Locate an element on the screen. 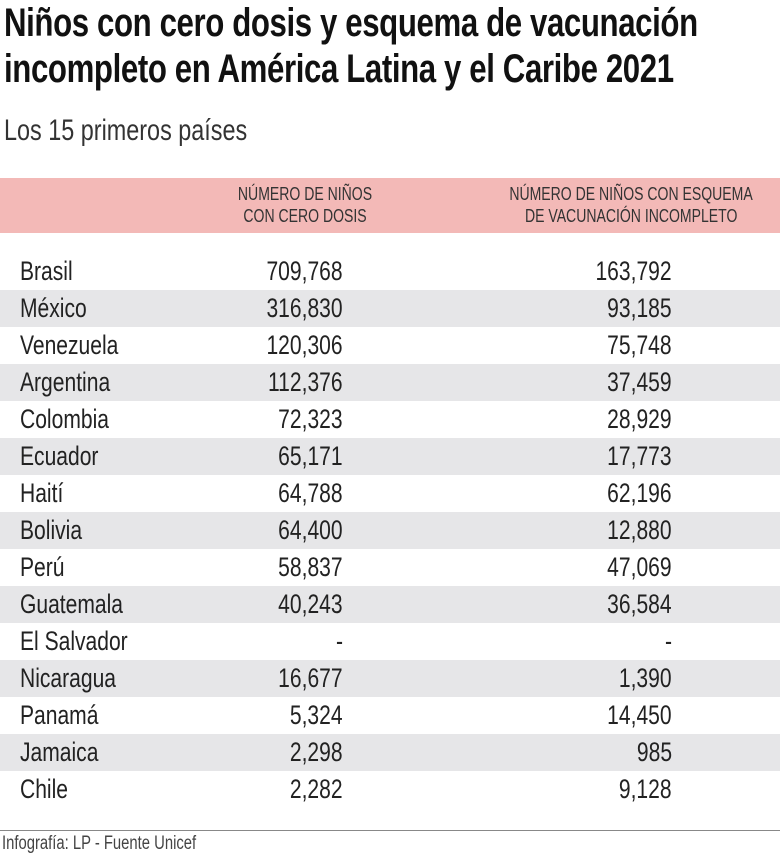  zero-dose-cell-text: 120,306 is located at coordinates (304, 345).